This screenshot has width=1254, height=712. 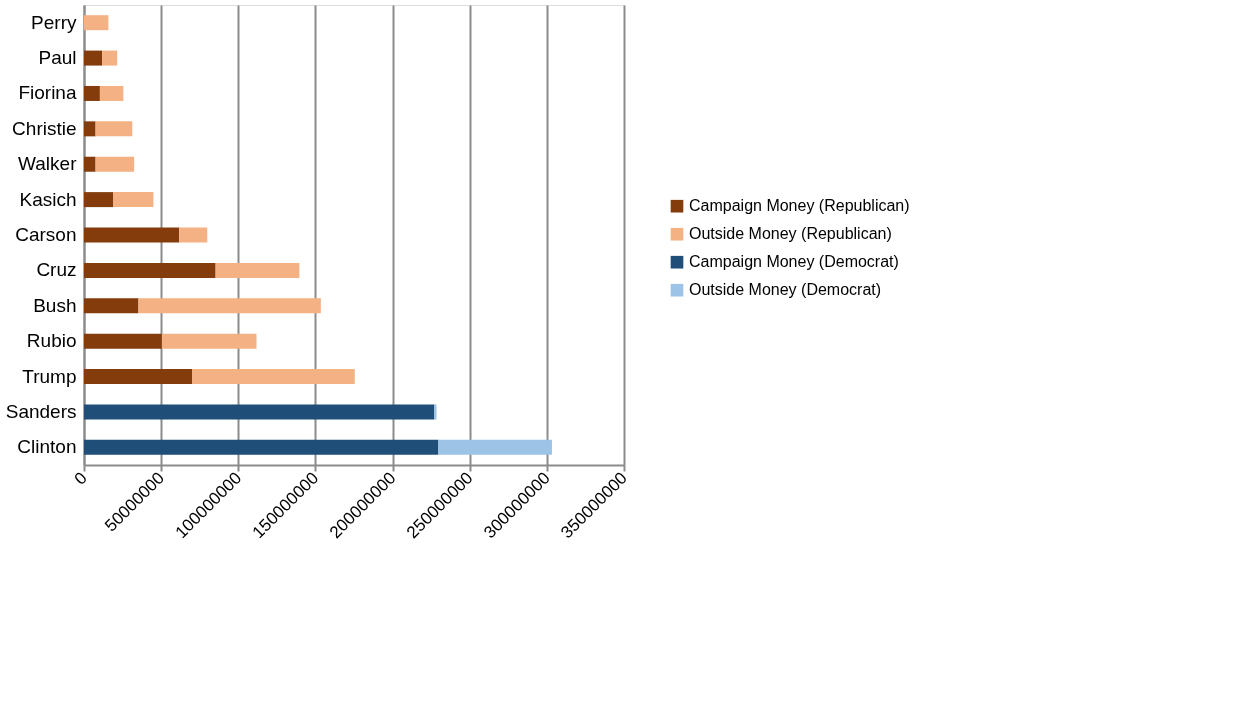 What do you see at coordinates (47, 447) in the screenshot?
I see `y-tick-label: Clinton` at bounding box center [47, 447].